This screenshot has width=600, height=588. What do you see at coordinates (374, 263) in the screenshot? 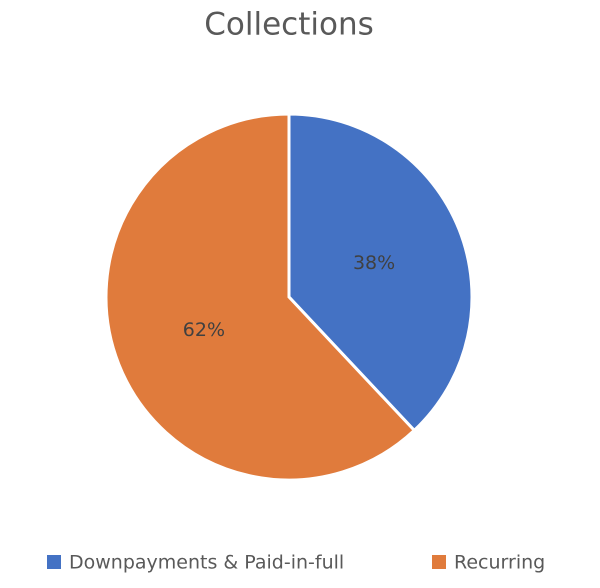
I see `data-label: 38%` at bounding box center [374, 263].